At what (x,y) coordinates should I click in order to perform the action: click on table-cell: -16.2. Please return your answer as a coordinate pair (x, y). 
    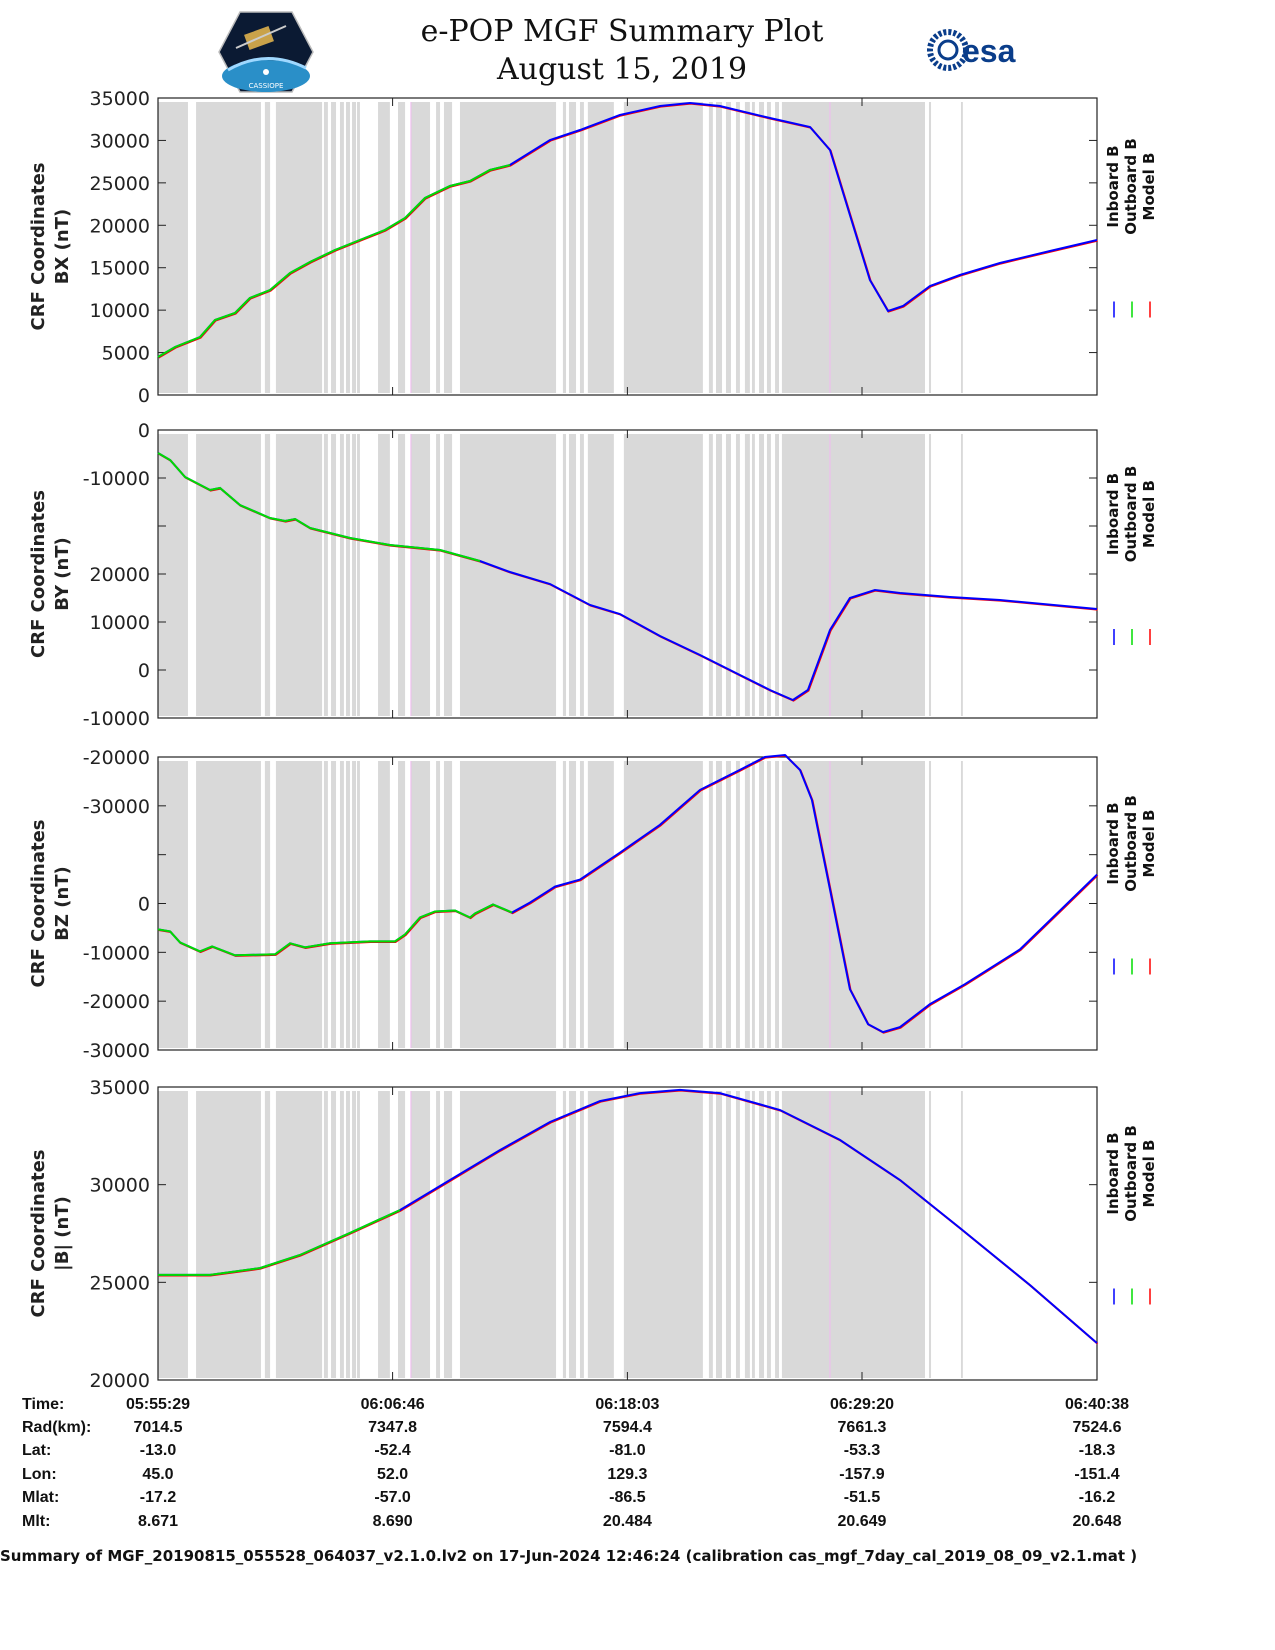
    Looking at the image, I should click on (1097, 1497).